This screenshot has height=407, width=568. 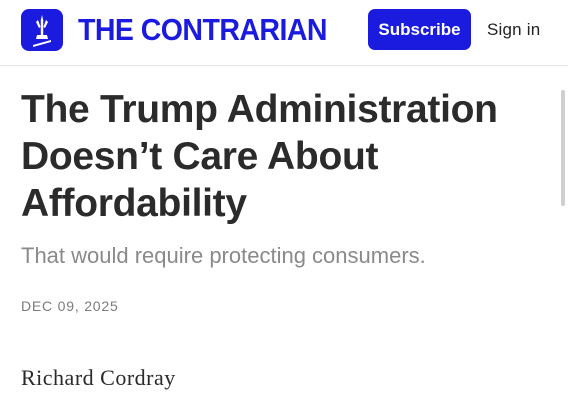 I want to click on sign-in-link: Sign in, so click(x=514, y=29).